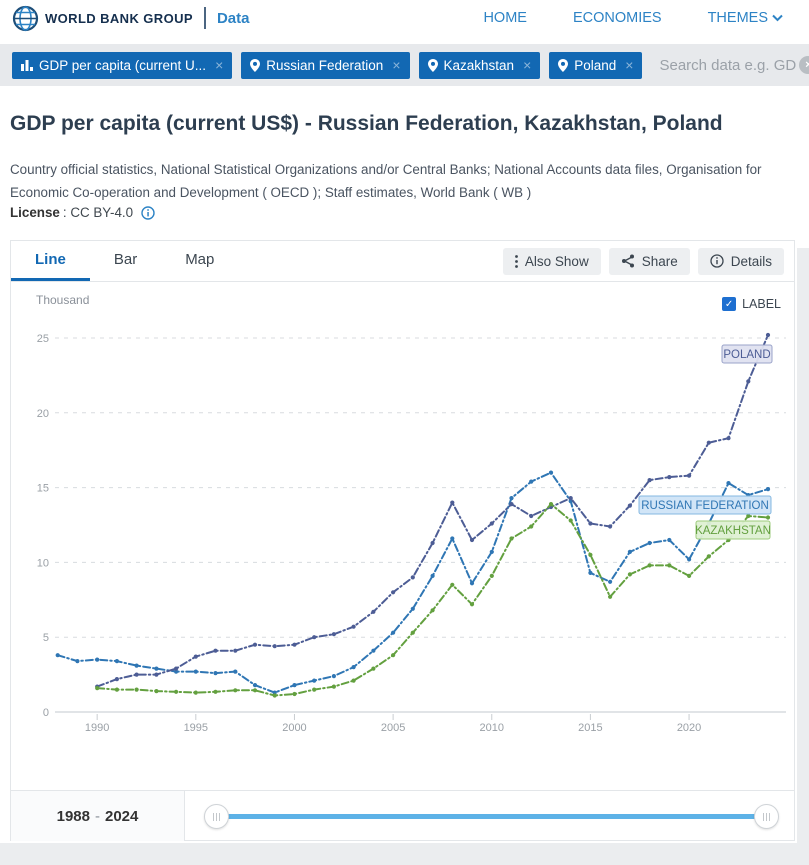  Describe the element at coordinates (745, 18) in the screenshot. I see `nav-item-themes: THEMES` at that location.